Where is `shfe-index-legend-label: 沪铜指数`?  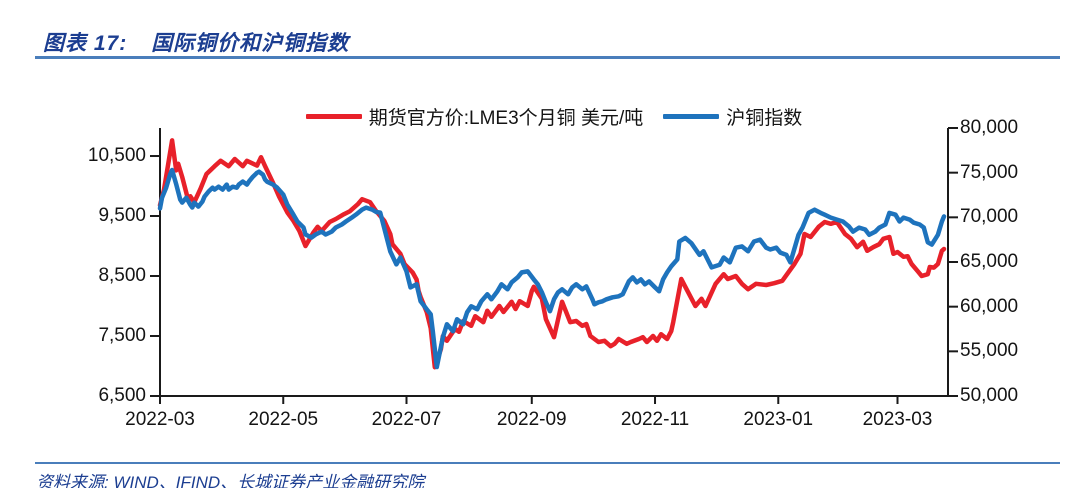
shfe-index-legend-label: 沪铜指数 is located at coordinates (764, 118).